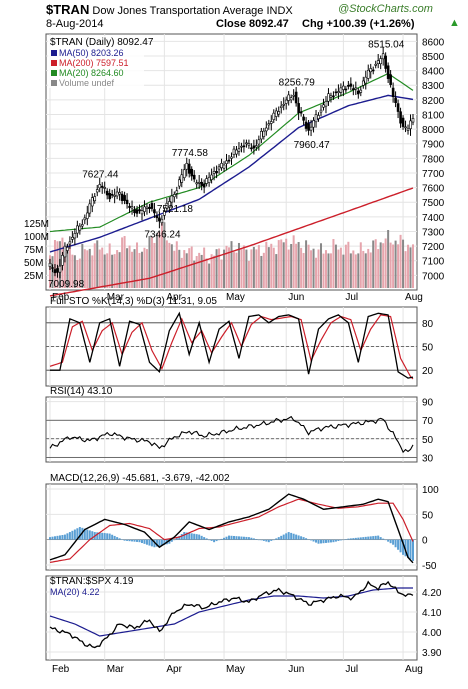  What do you see at coordinates (433, 57) in the screenshot?
I see `price-axis-tick-label: 8500` at bounding box center [433, 57].